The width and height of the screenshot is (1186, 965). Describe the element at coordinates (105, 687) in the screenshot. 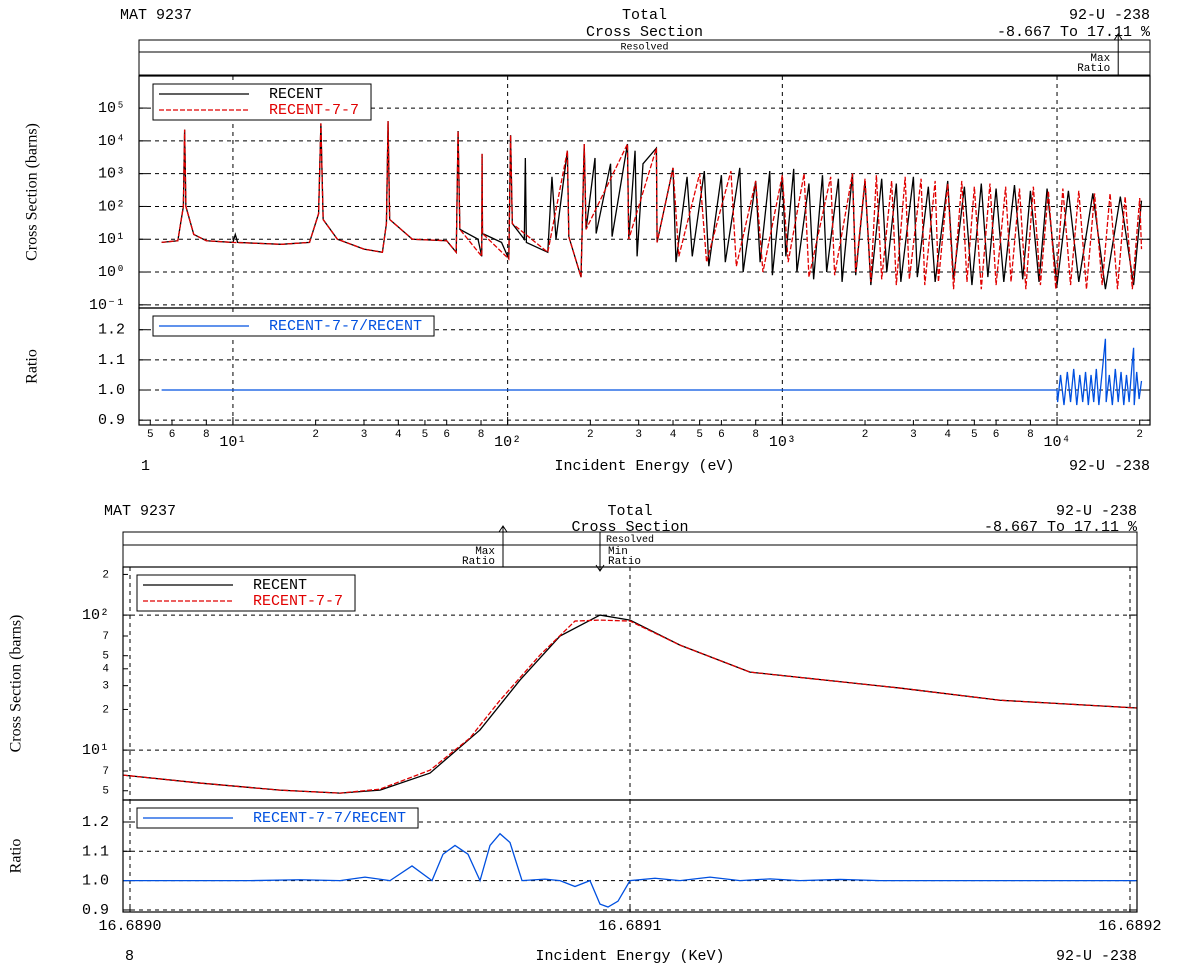

I see `y-minor-tick-label: 3` at that location.